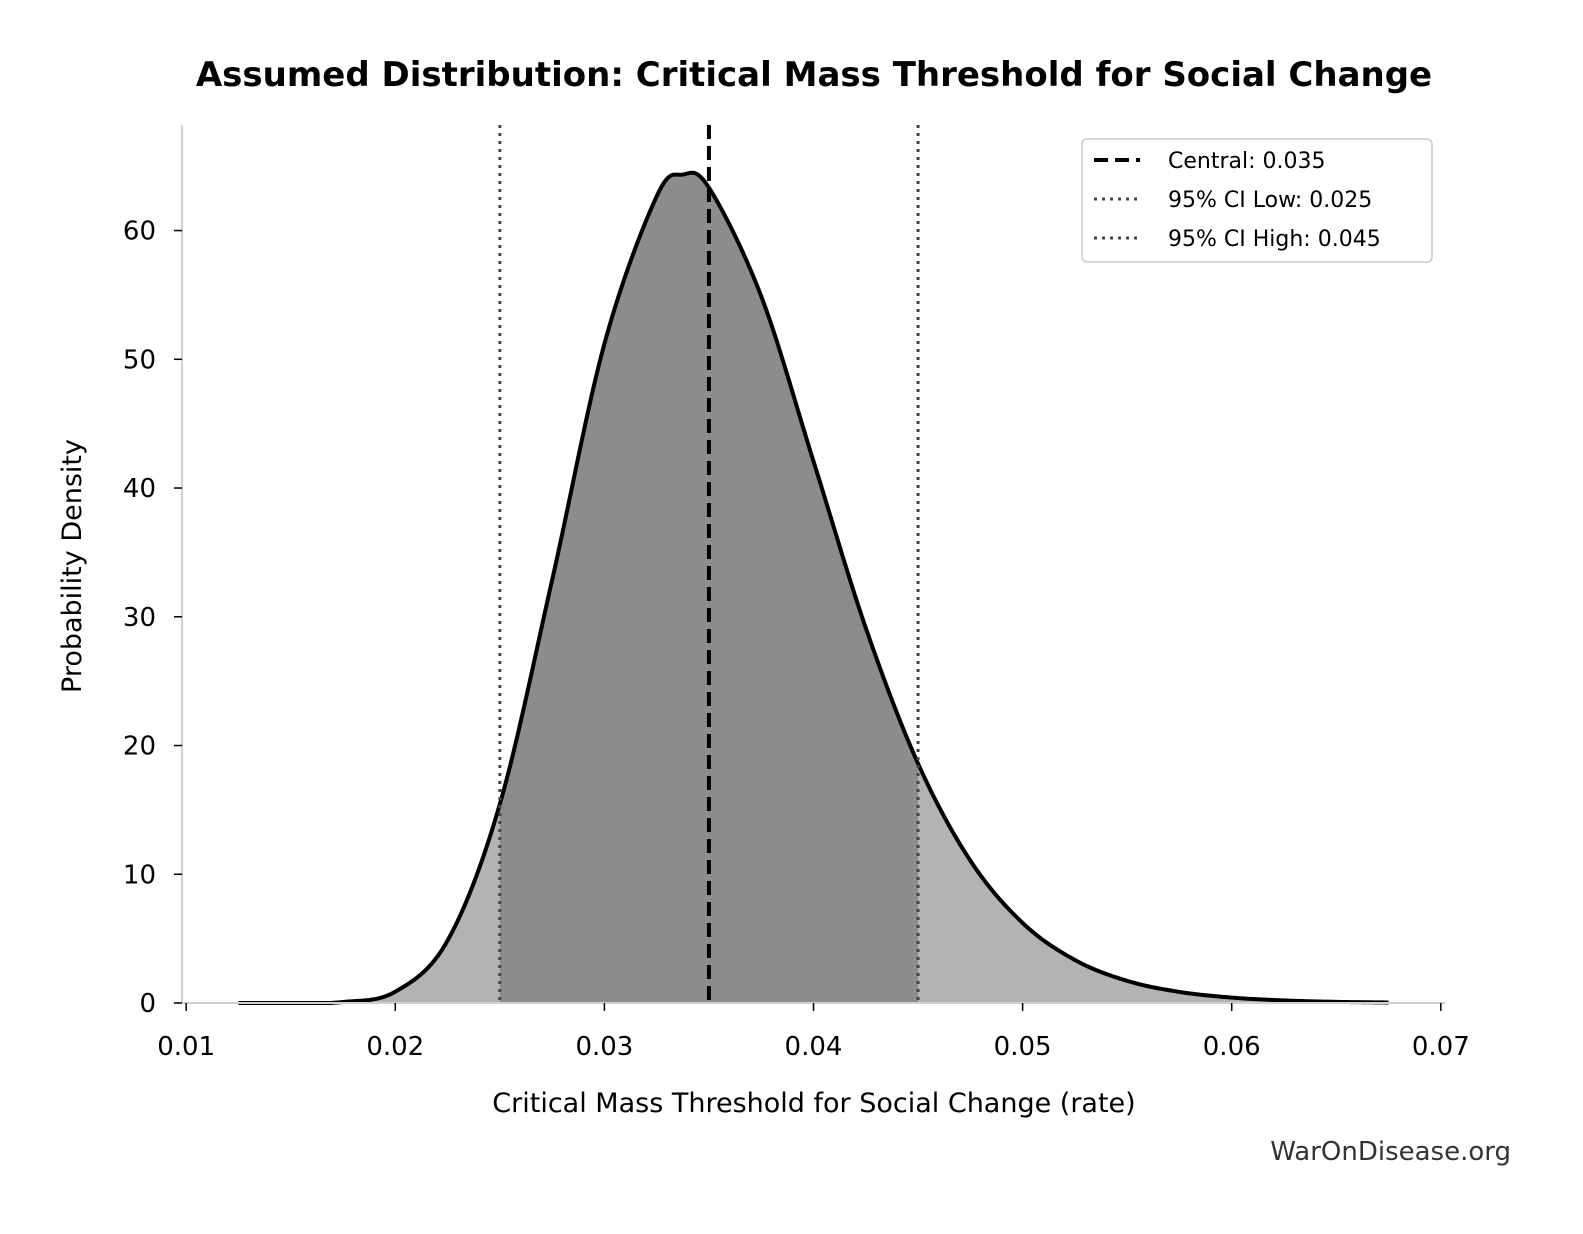 This screenshot has width=1583, height=1234. What do you see at coordinates (147, 1004) in the screenshot?
I see `y-tick-label: 0` at bounding box center [147, 1004].